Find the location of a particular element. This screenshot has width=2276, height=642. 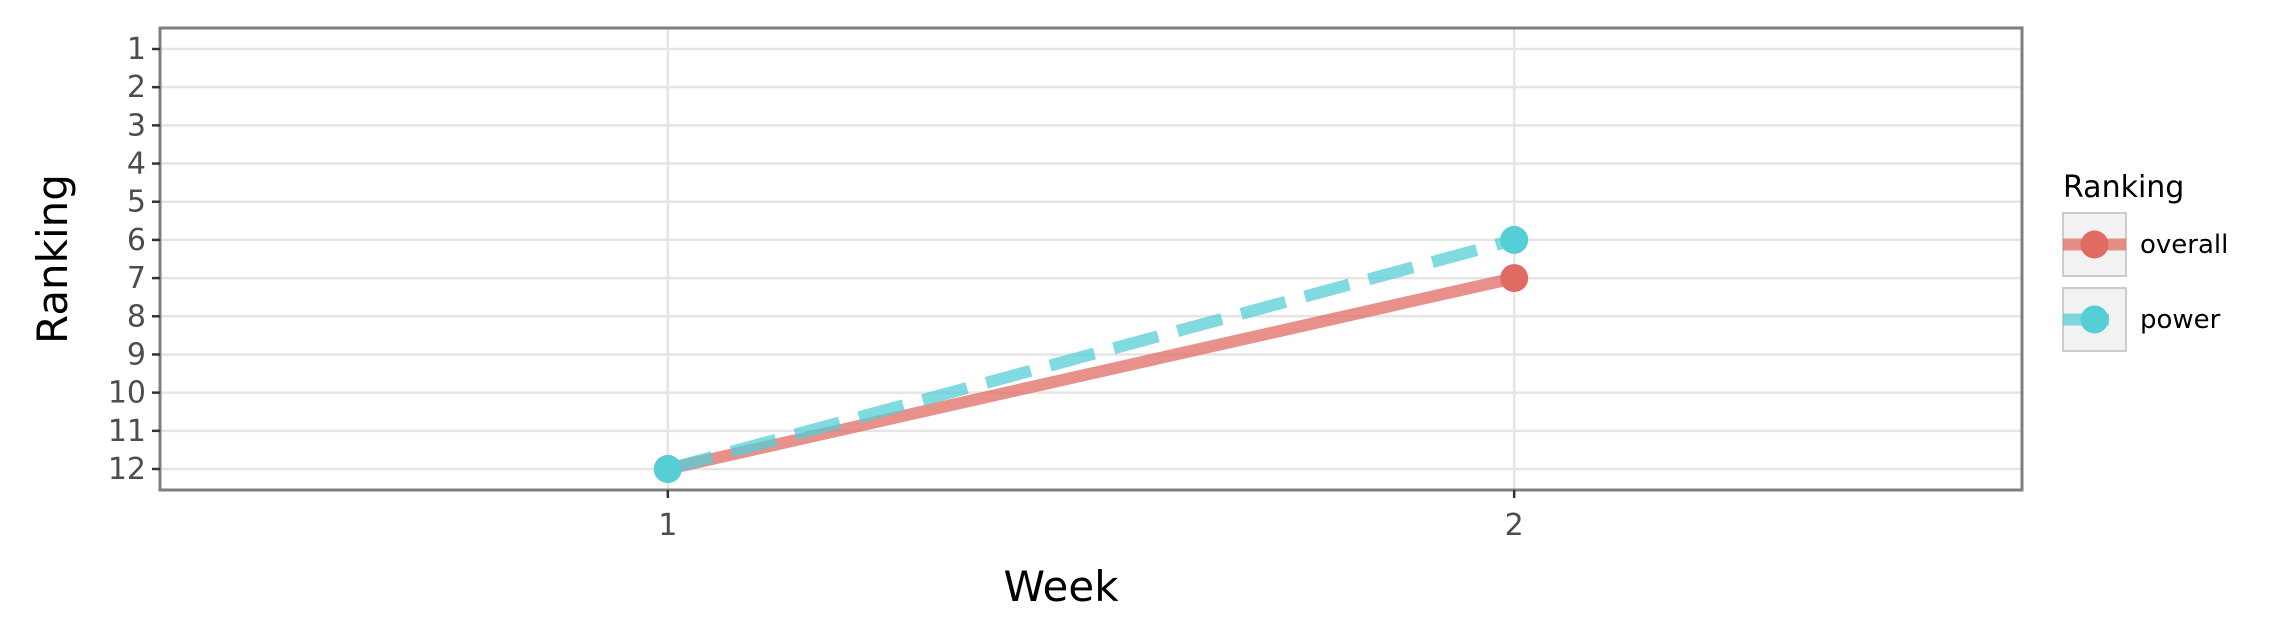

legend-items: overall power is located at coordinates (2145, 282).